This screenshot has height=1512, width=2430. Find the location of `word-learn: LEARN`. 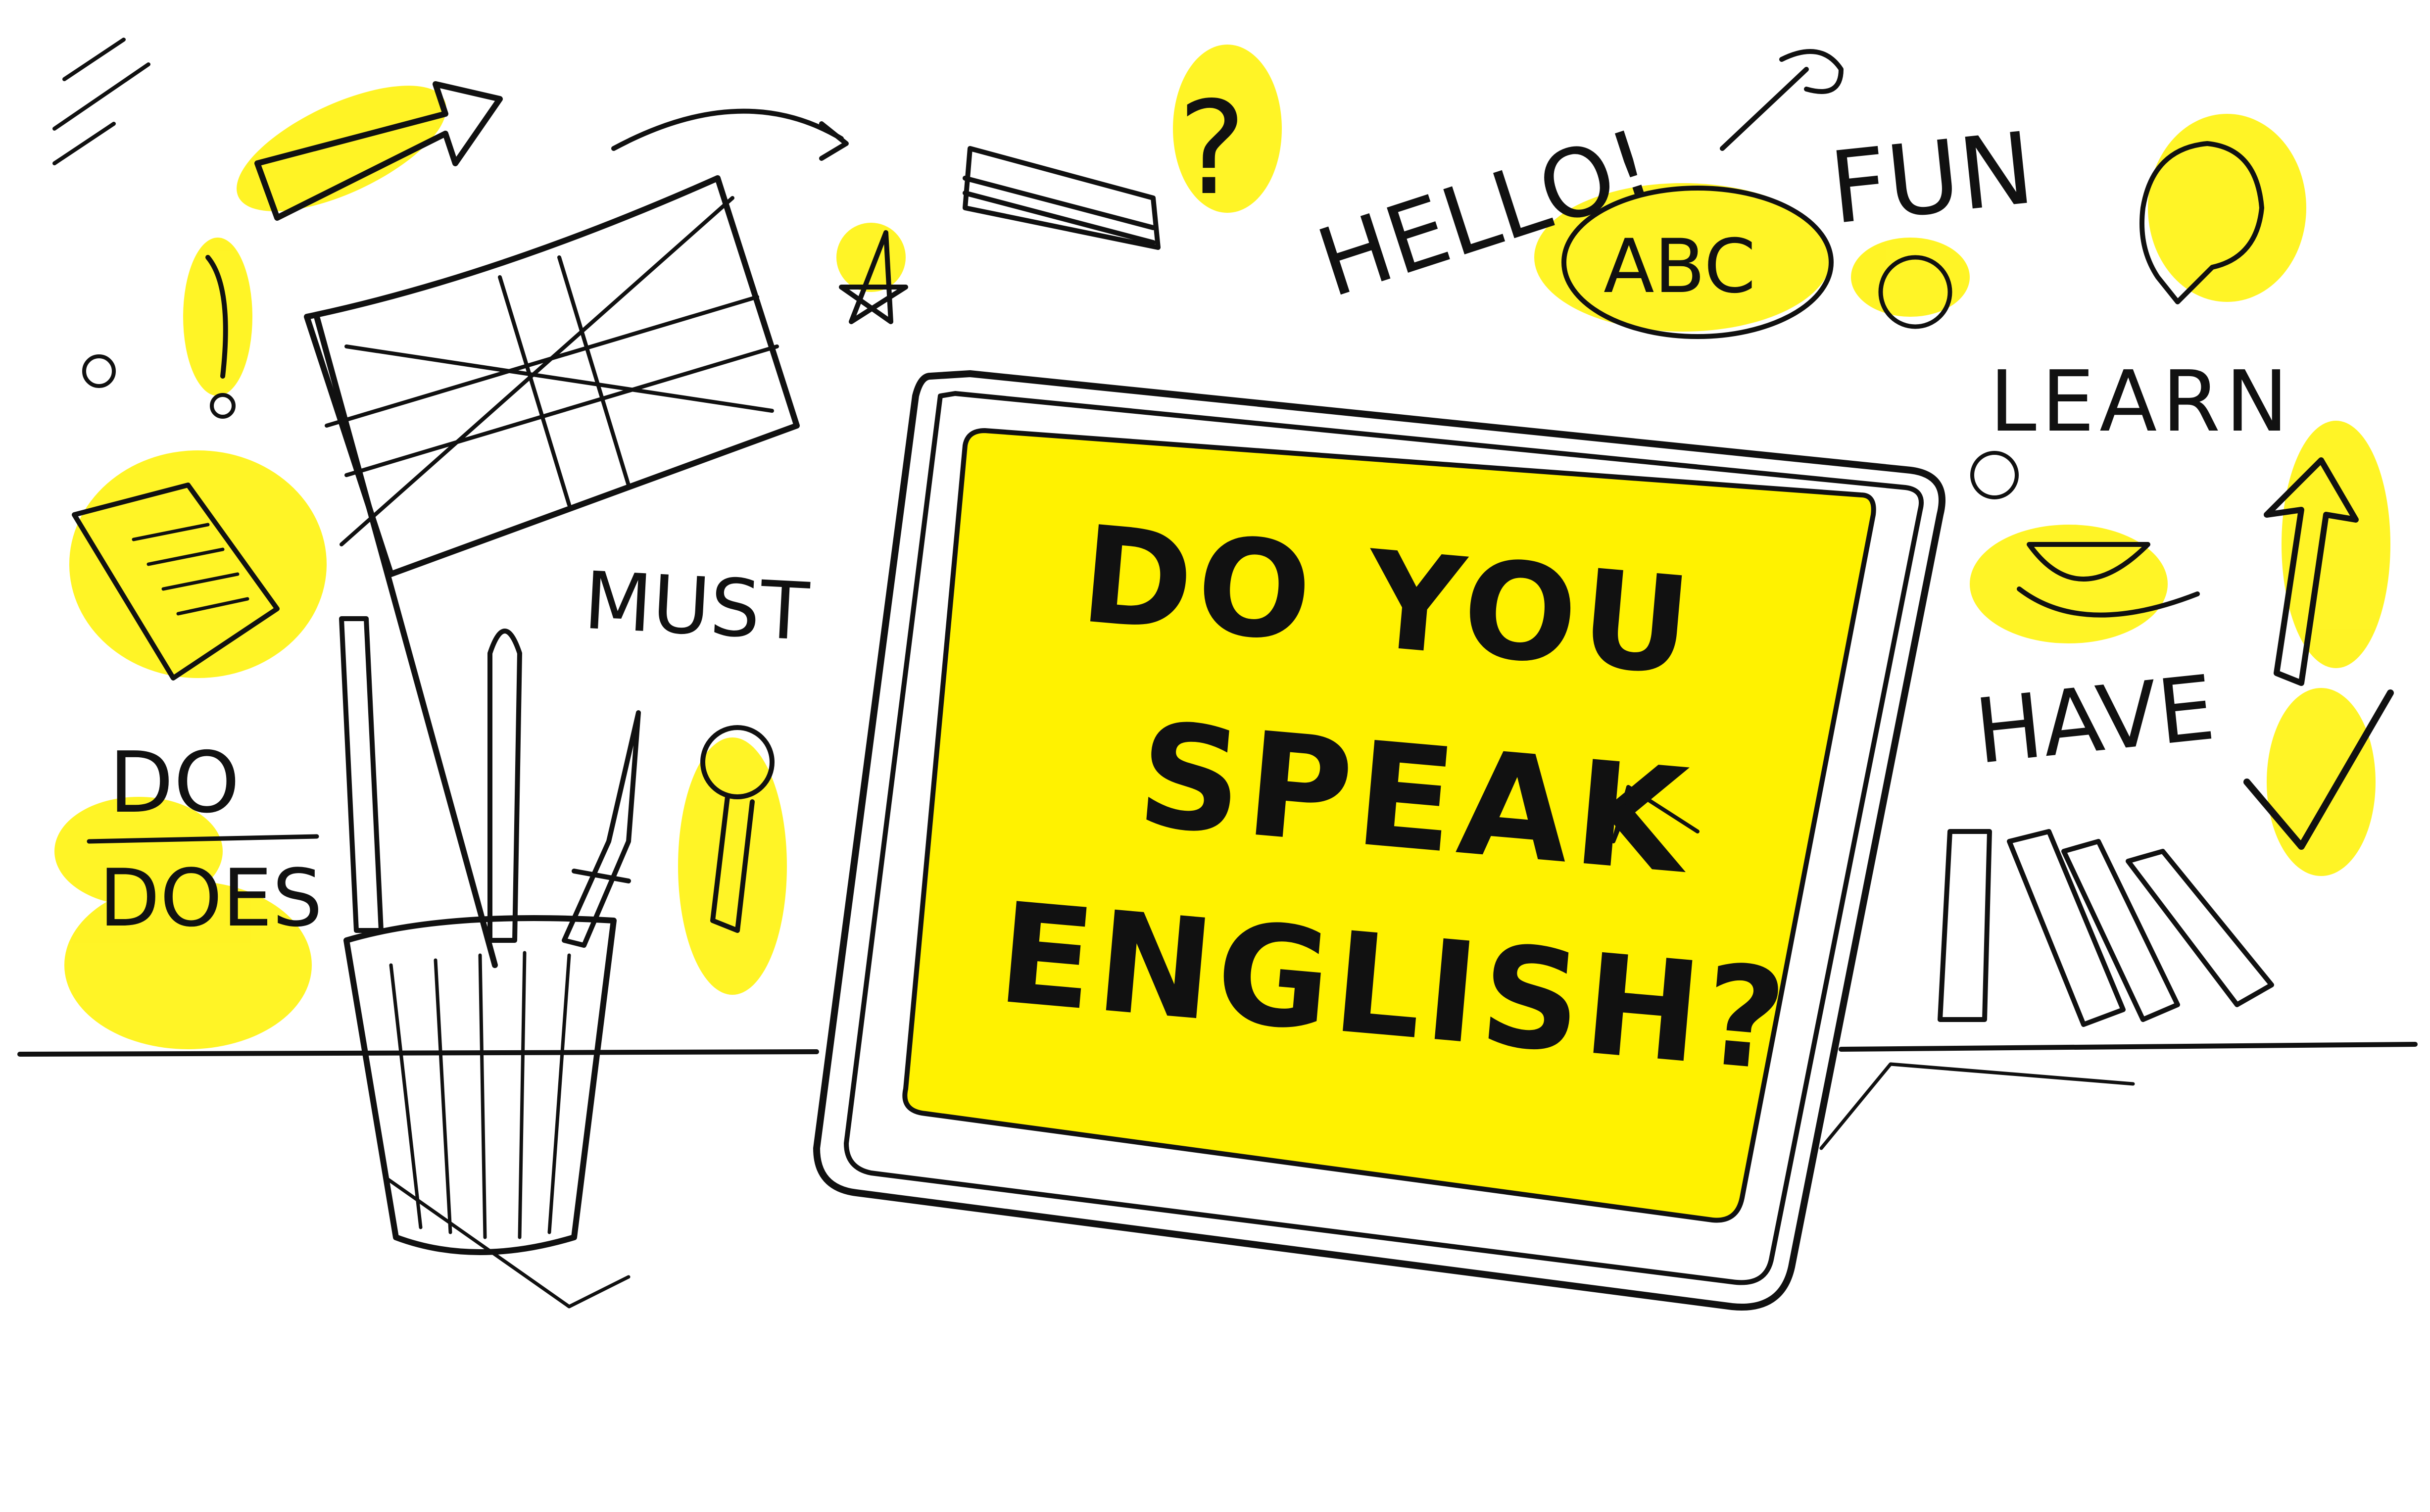

word-learn: LEARN is located at coordinates (2141, 402).